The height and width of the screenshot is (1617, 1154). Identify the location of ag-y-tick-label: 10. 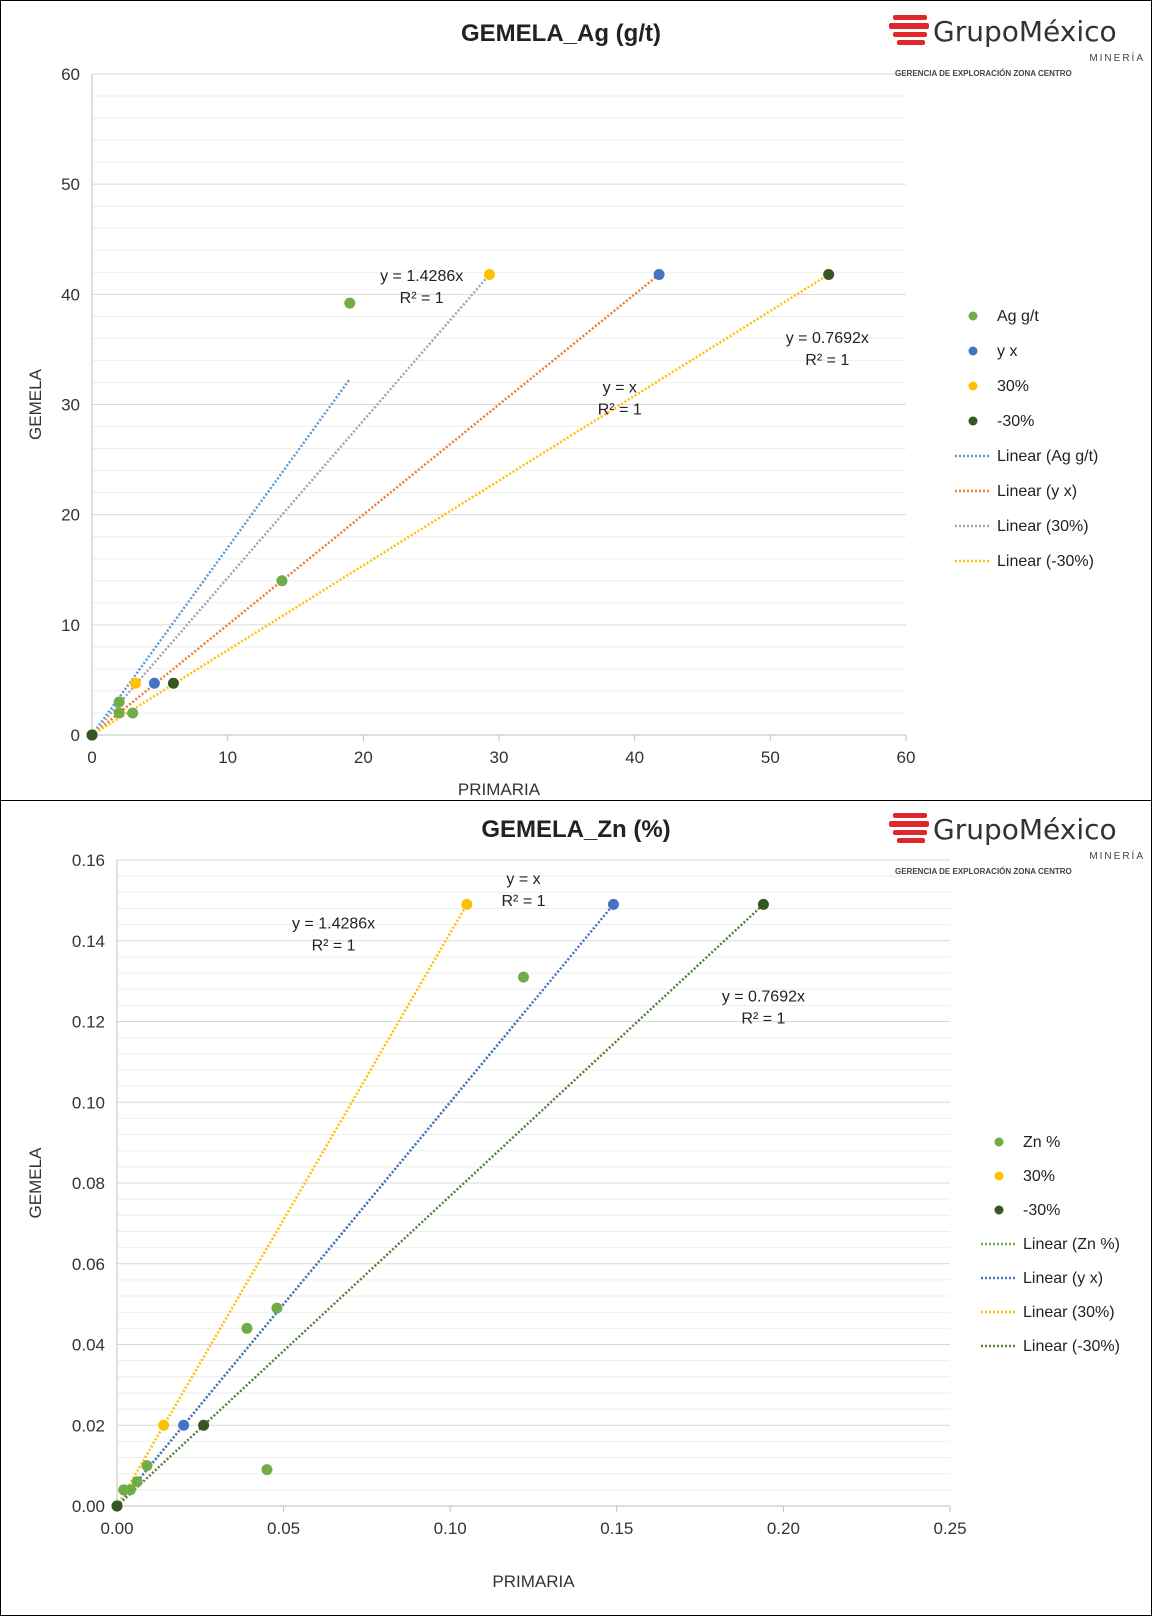
(70, 625).